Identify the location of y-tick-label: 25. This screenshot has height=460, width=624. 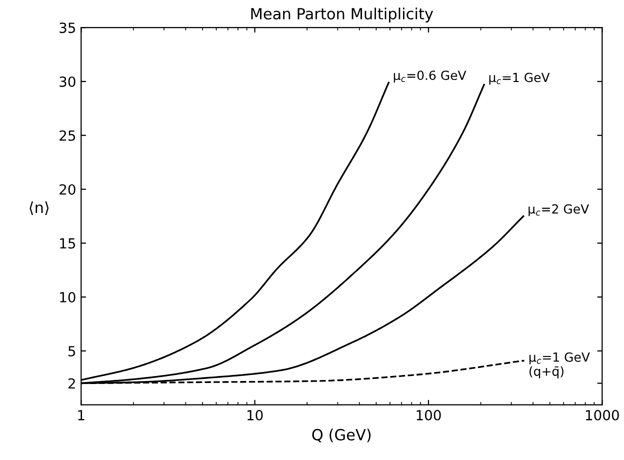
(68, 135).